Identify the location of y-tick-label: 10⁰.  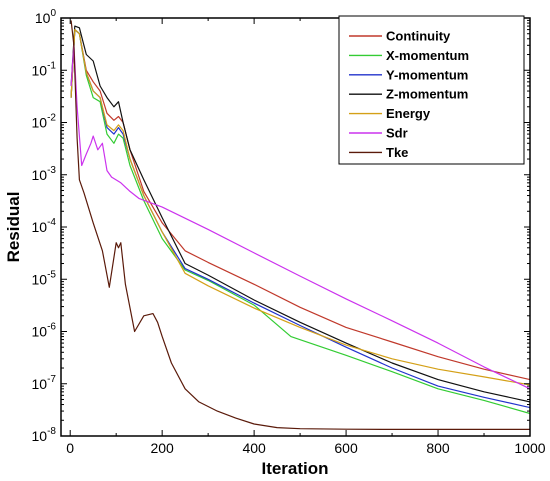
(46, 17).